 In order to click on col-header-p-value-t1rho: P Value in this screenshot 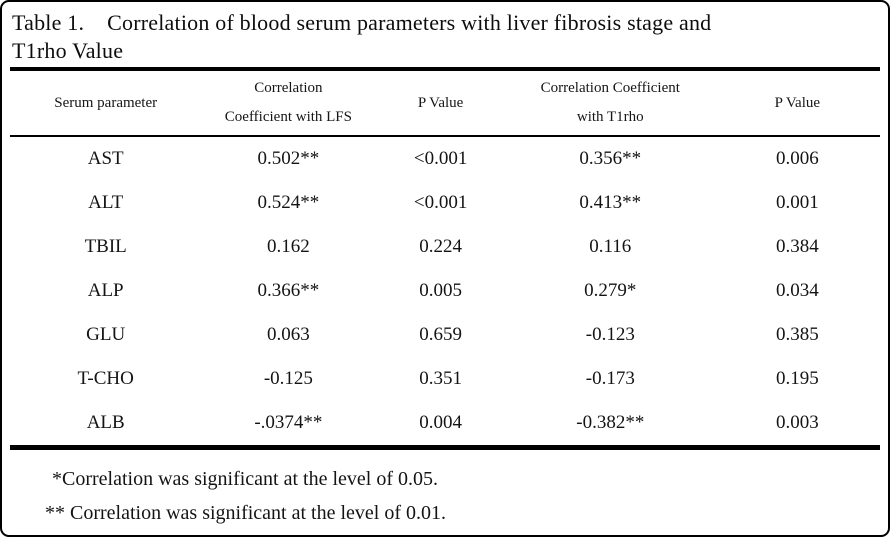, I will do `click(797, 103)`.